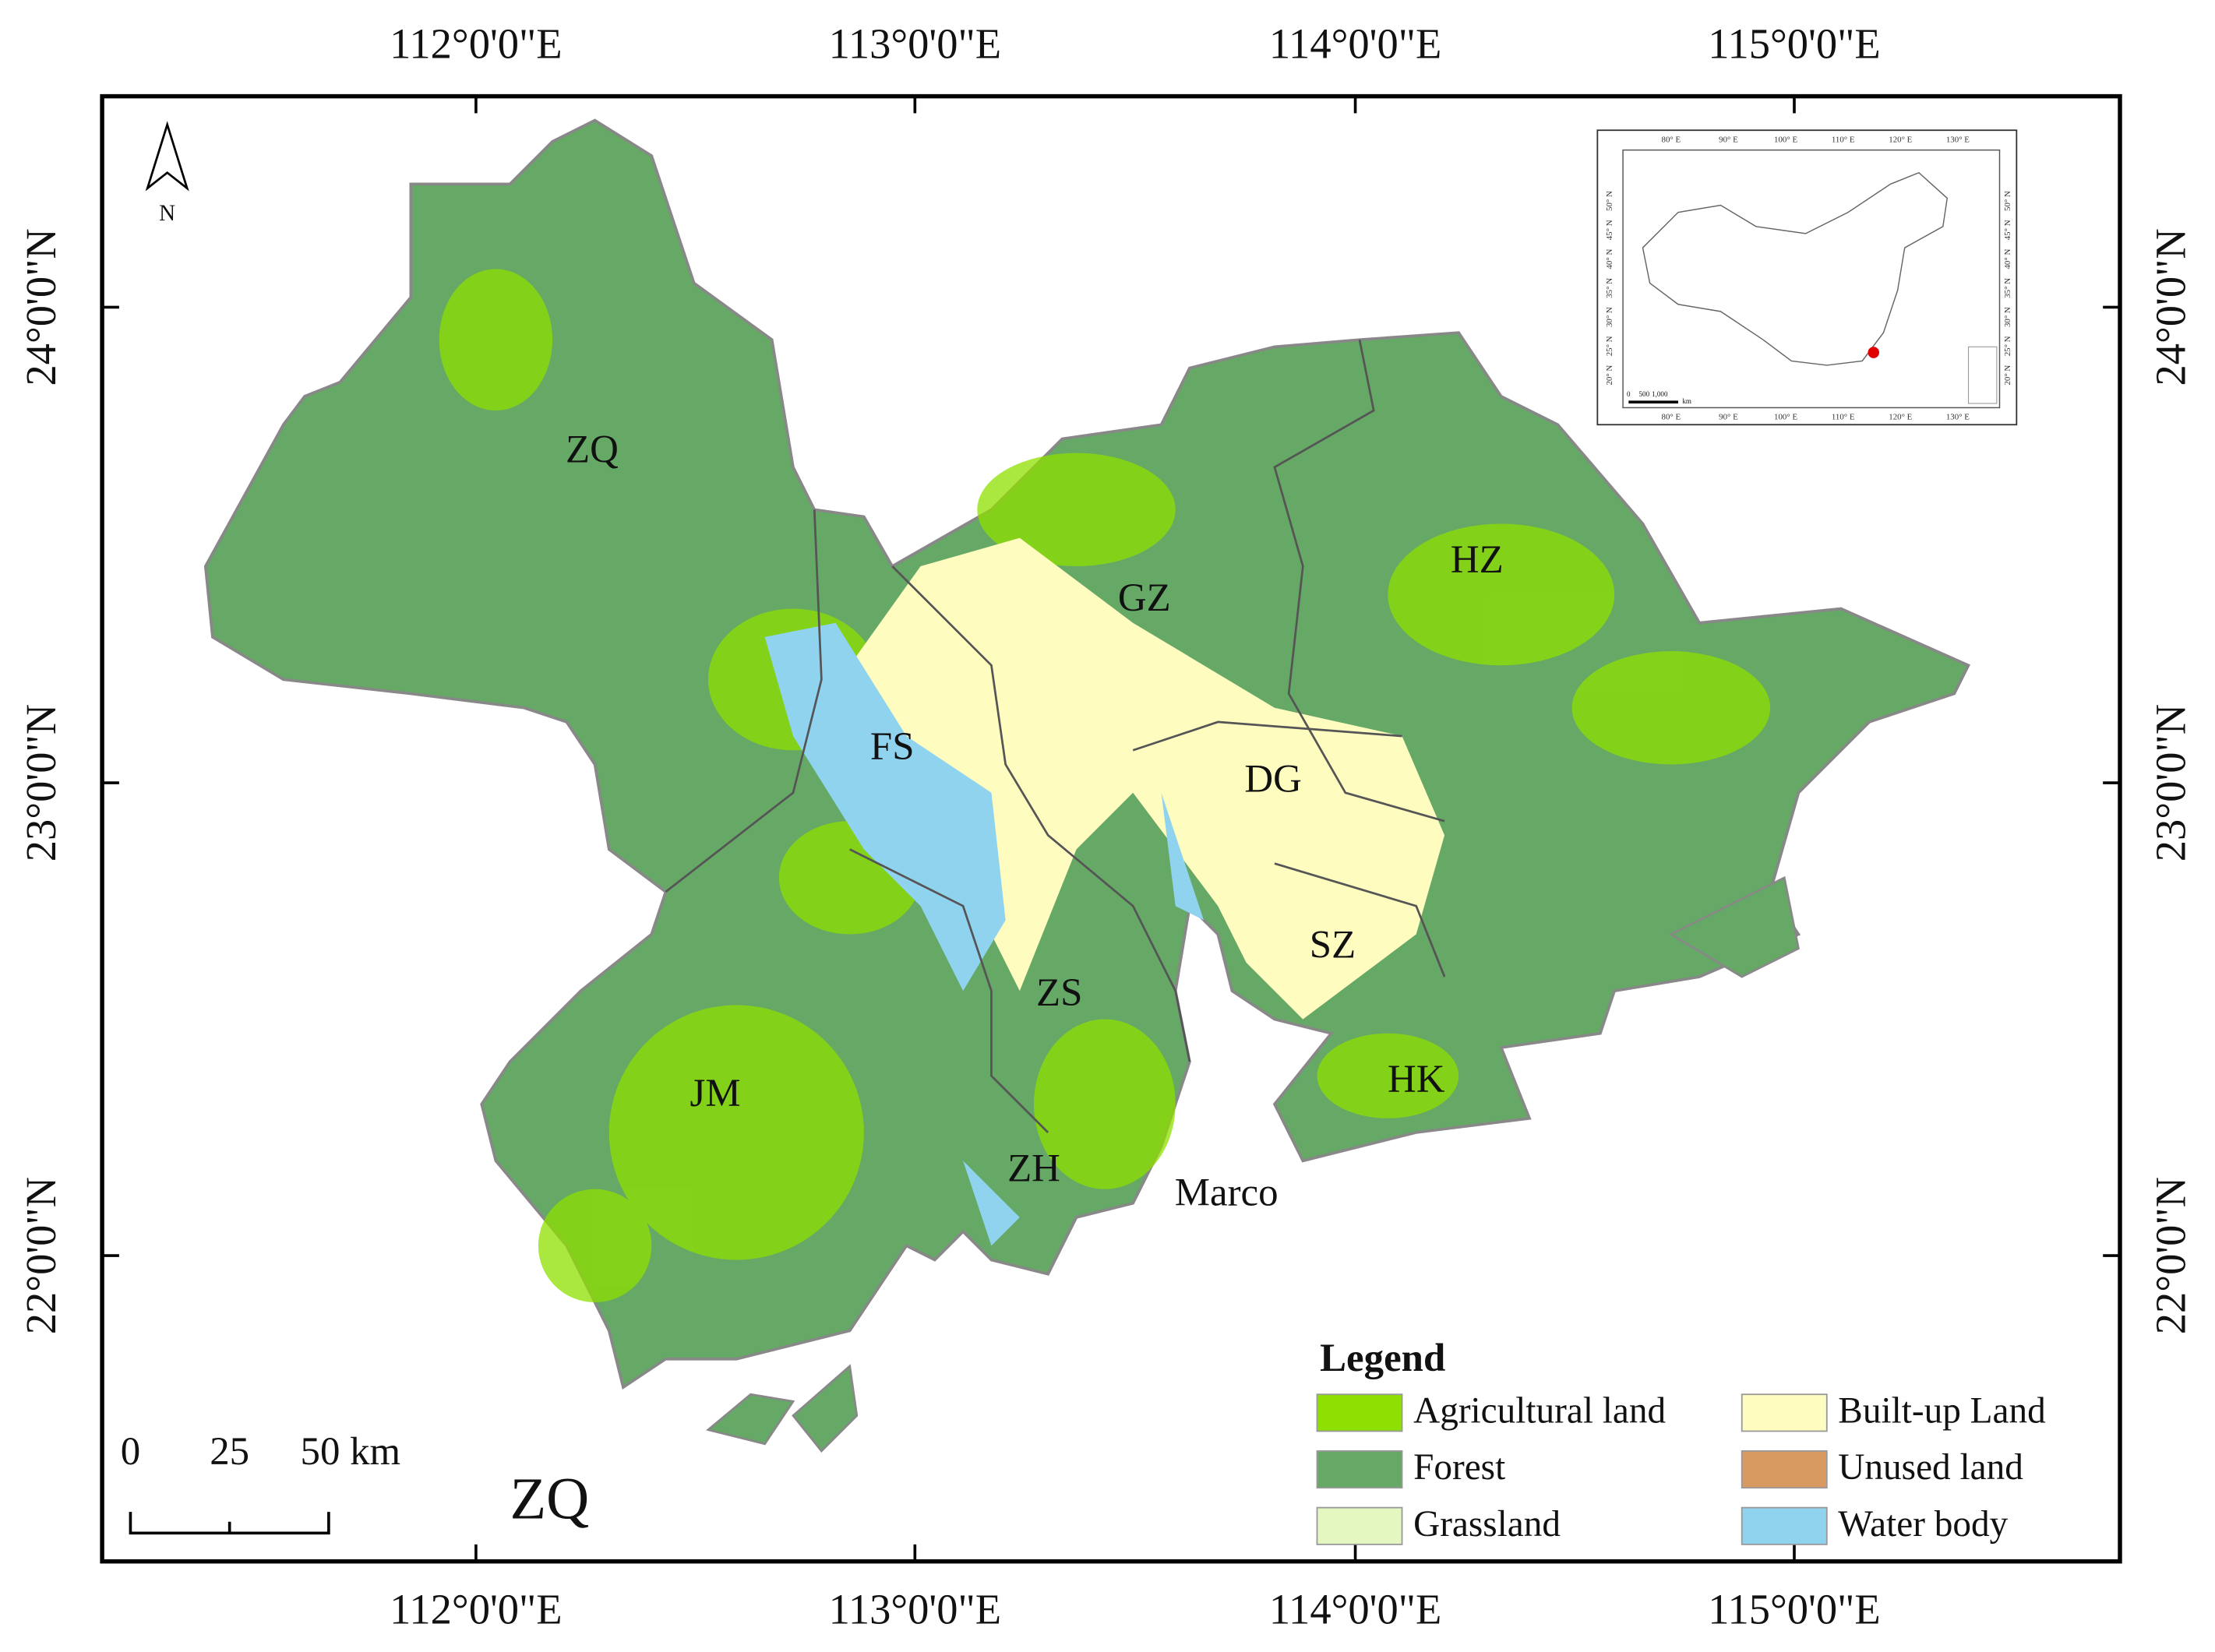 The width and height of the screenshot is (2215, 1652). I want to click on lon-label-top: 114°0'0"E, so click(1355, 43).